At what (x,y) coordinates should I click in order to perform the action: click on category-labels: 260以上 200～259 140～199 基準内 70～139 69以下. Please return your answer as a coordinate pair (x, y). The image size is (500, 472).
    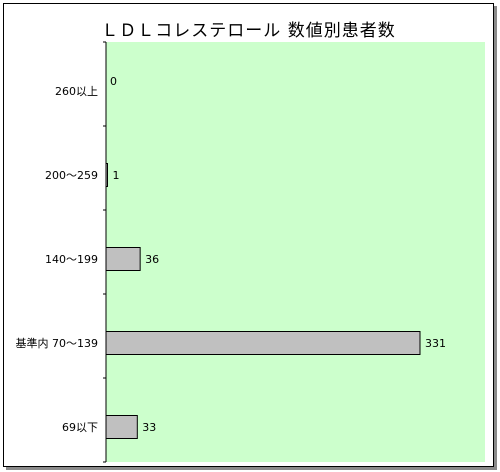
    Looking at the image, I should click on (57, 259).